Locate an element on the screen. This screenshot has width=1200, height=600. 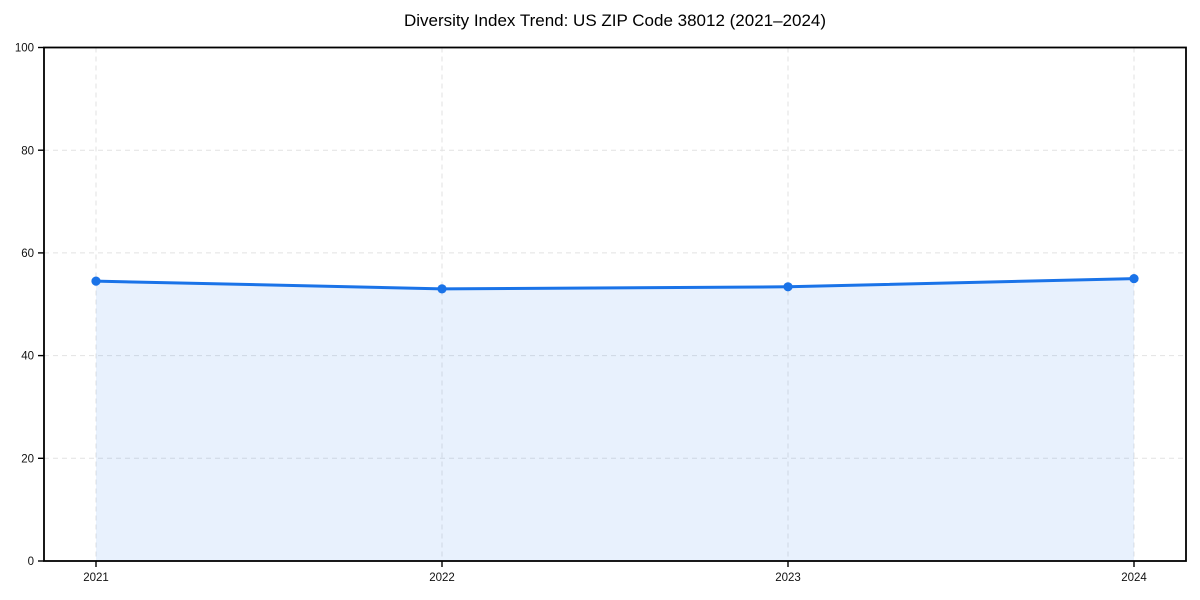
y-tick-label: 100 is located at coordinates (24, 49).